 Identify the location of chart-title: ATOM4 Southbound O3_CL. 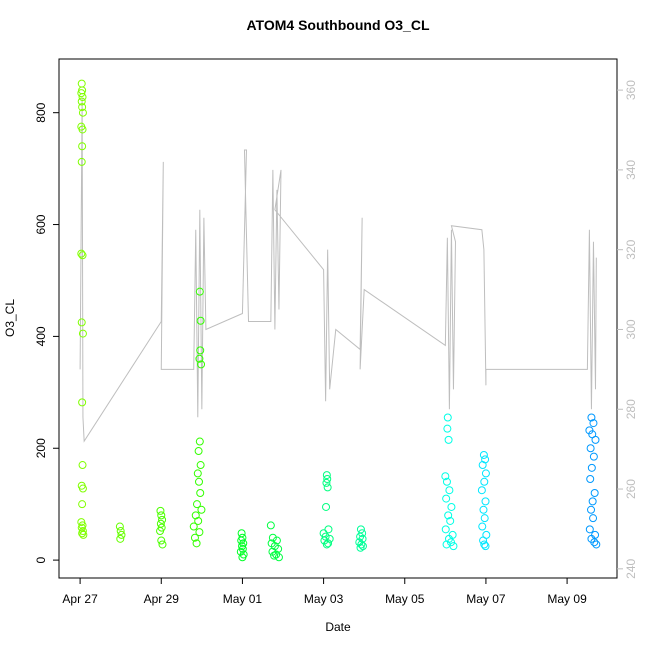
(337, 25).